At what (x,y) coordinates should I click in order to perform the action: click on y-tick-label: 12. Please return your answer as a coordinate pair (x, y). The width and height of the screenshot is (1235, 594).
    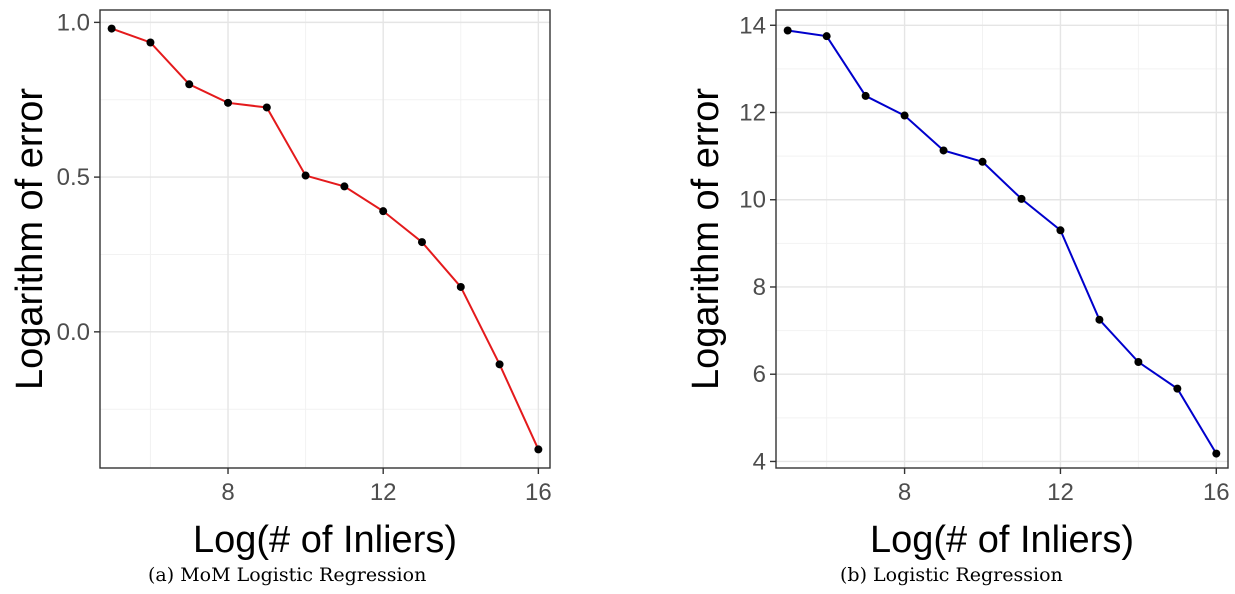
    Looking at the image, I should click on (752, 113).